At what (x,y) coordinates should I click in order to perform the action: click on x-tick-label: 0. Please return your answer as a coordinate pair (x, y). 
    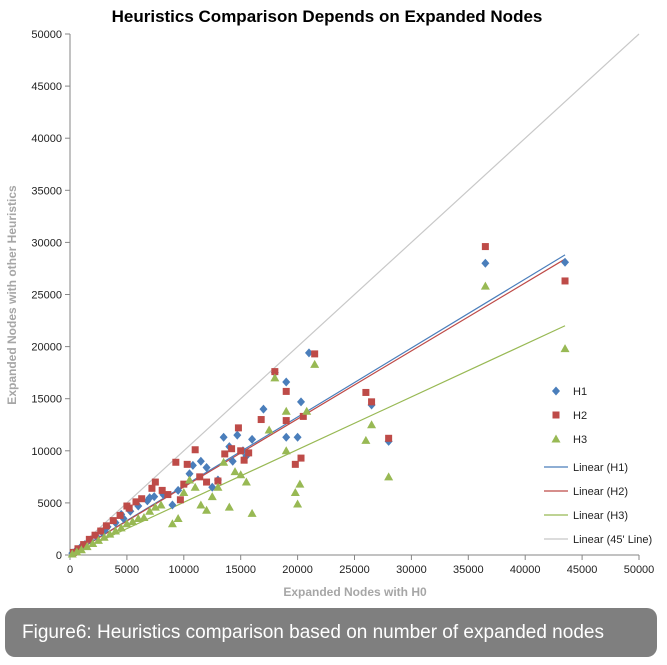
    Looking at the image, I should click on (70, 570).